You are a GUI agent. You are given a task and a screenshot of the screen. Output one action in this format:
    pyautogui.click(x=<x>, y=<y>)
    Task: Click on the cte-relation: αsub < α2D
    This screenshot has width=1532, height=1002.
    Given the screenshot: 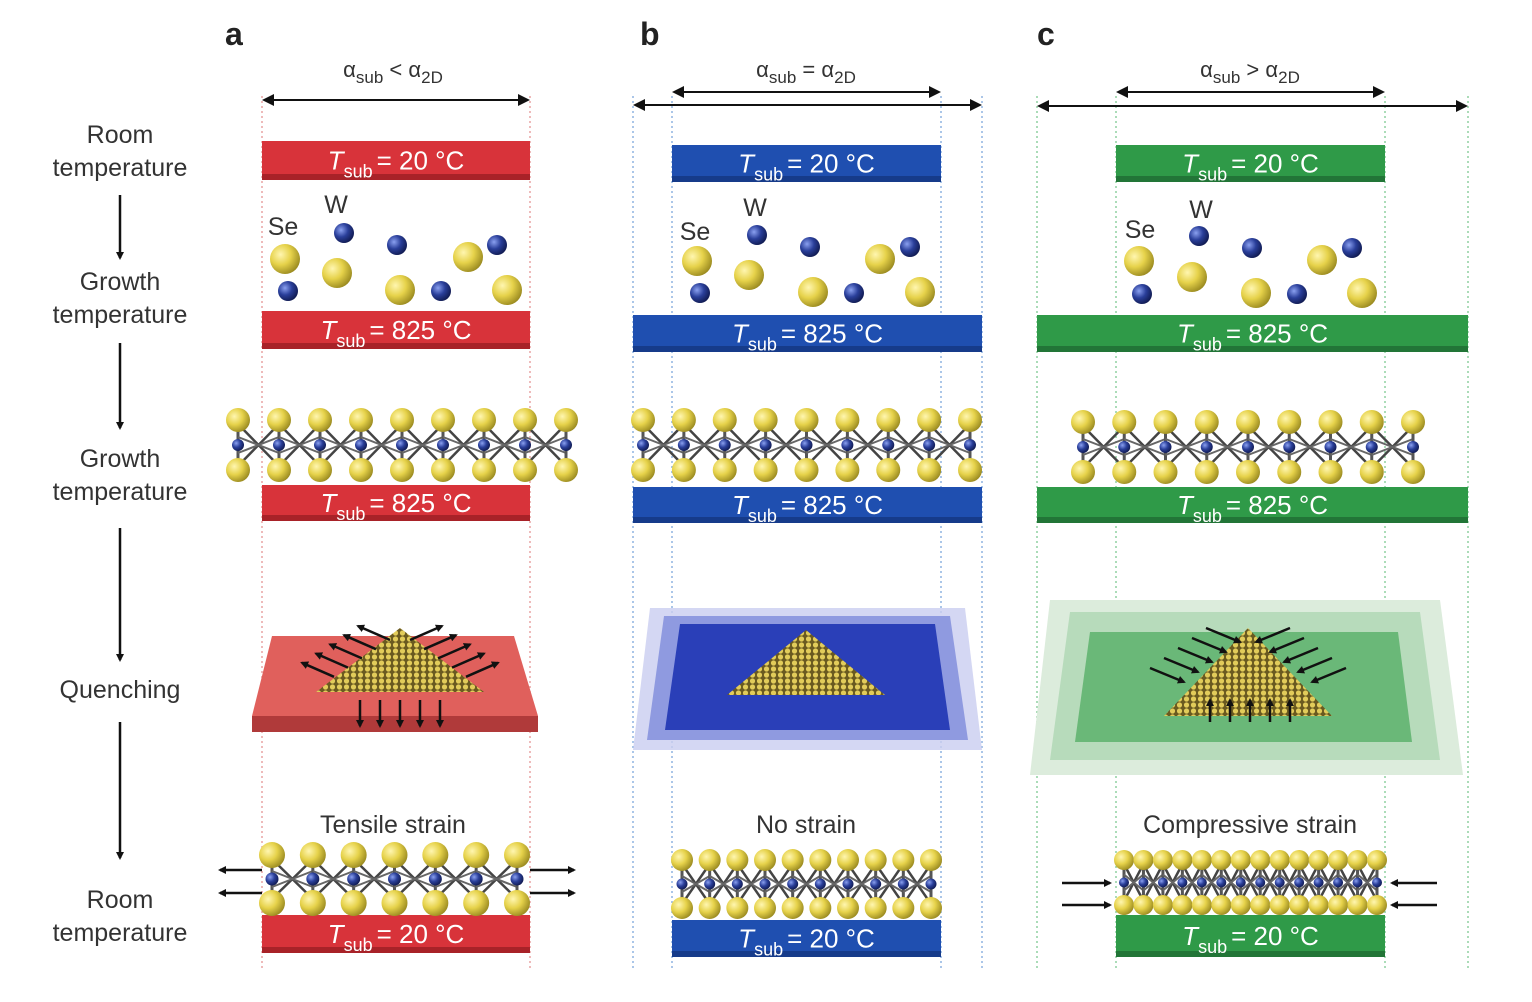 What is the action you would take?
    pyautogui.click(x=393, y=72)
    